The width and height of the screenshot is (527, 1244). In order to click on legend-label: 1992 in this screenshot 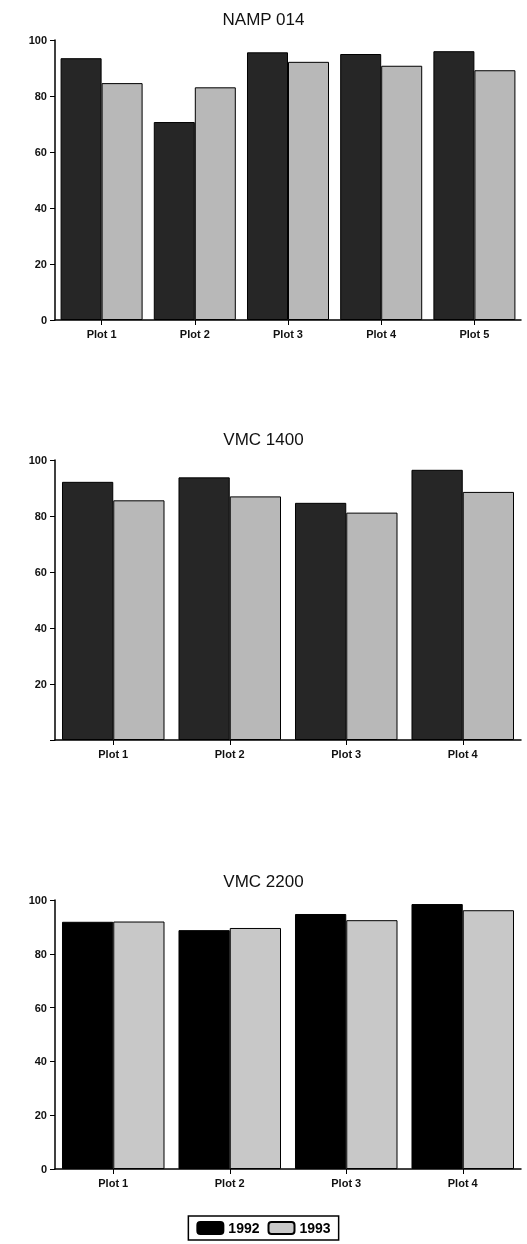, I will do `click(244, 1228)`.